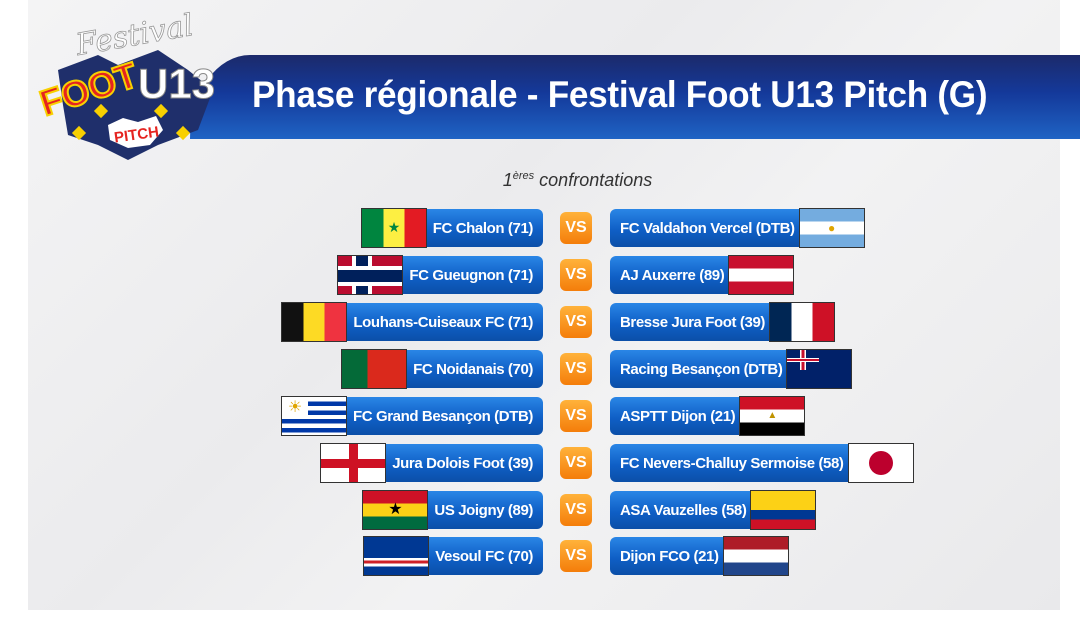  Describe the element at coordinates (314, 416) in the screenshot. I see `uruguay-flag-icon` at that location.